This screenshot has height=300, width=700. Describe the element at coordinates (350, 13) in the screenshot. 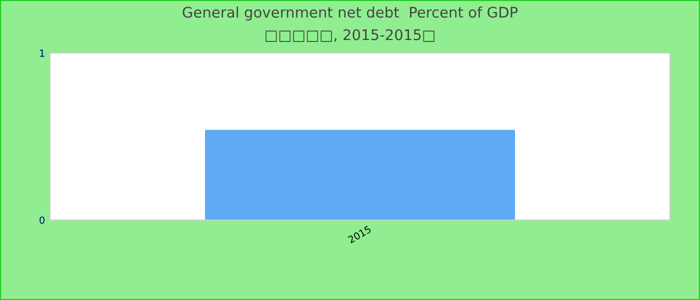

I see `chart-title: General government net debt Percent of GDP` at that location.